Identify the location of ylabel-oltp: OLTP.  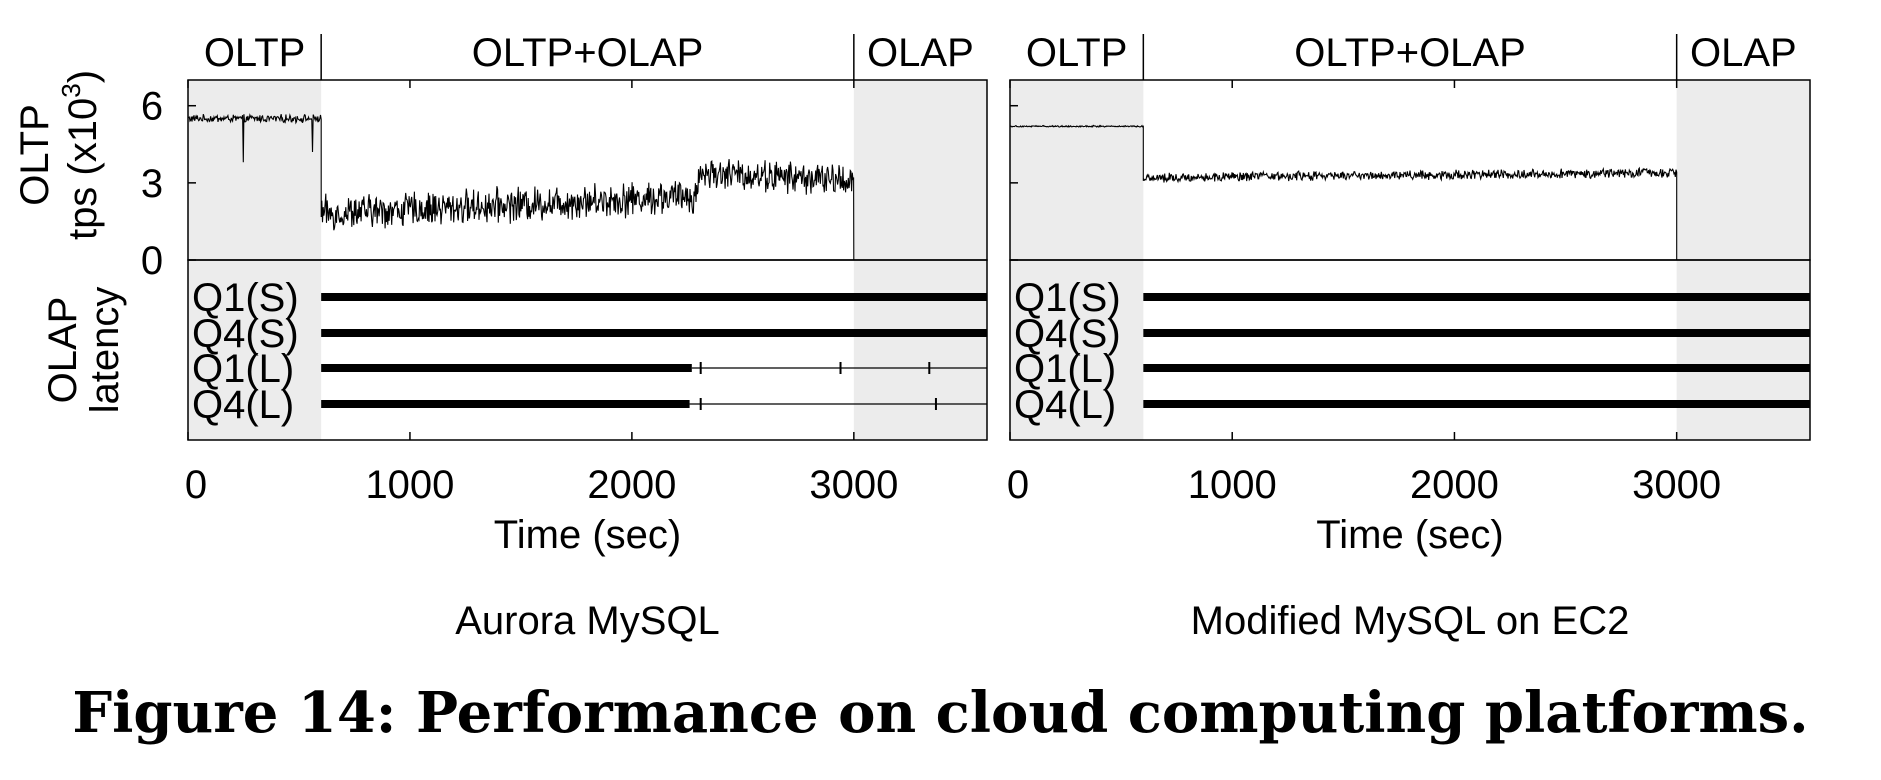
(35, 155).